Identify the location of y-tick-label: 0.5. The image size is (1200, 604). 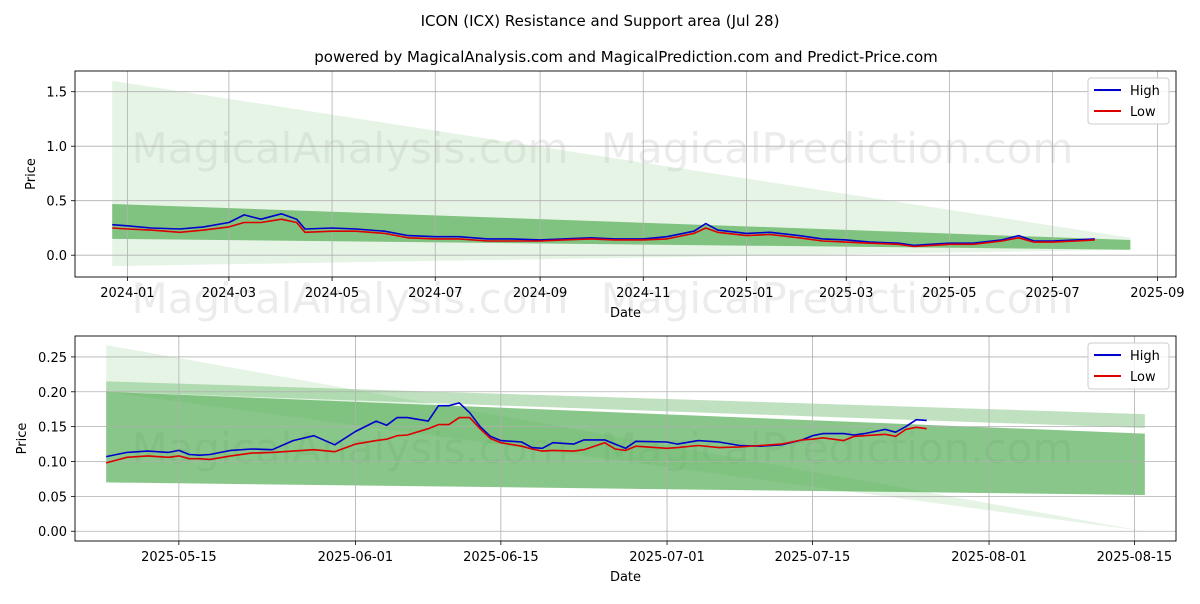
(56, 202).